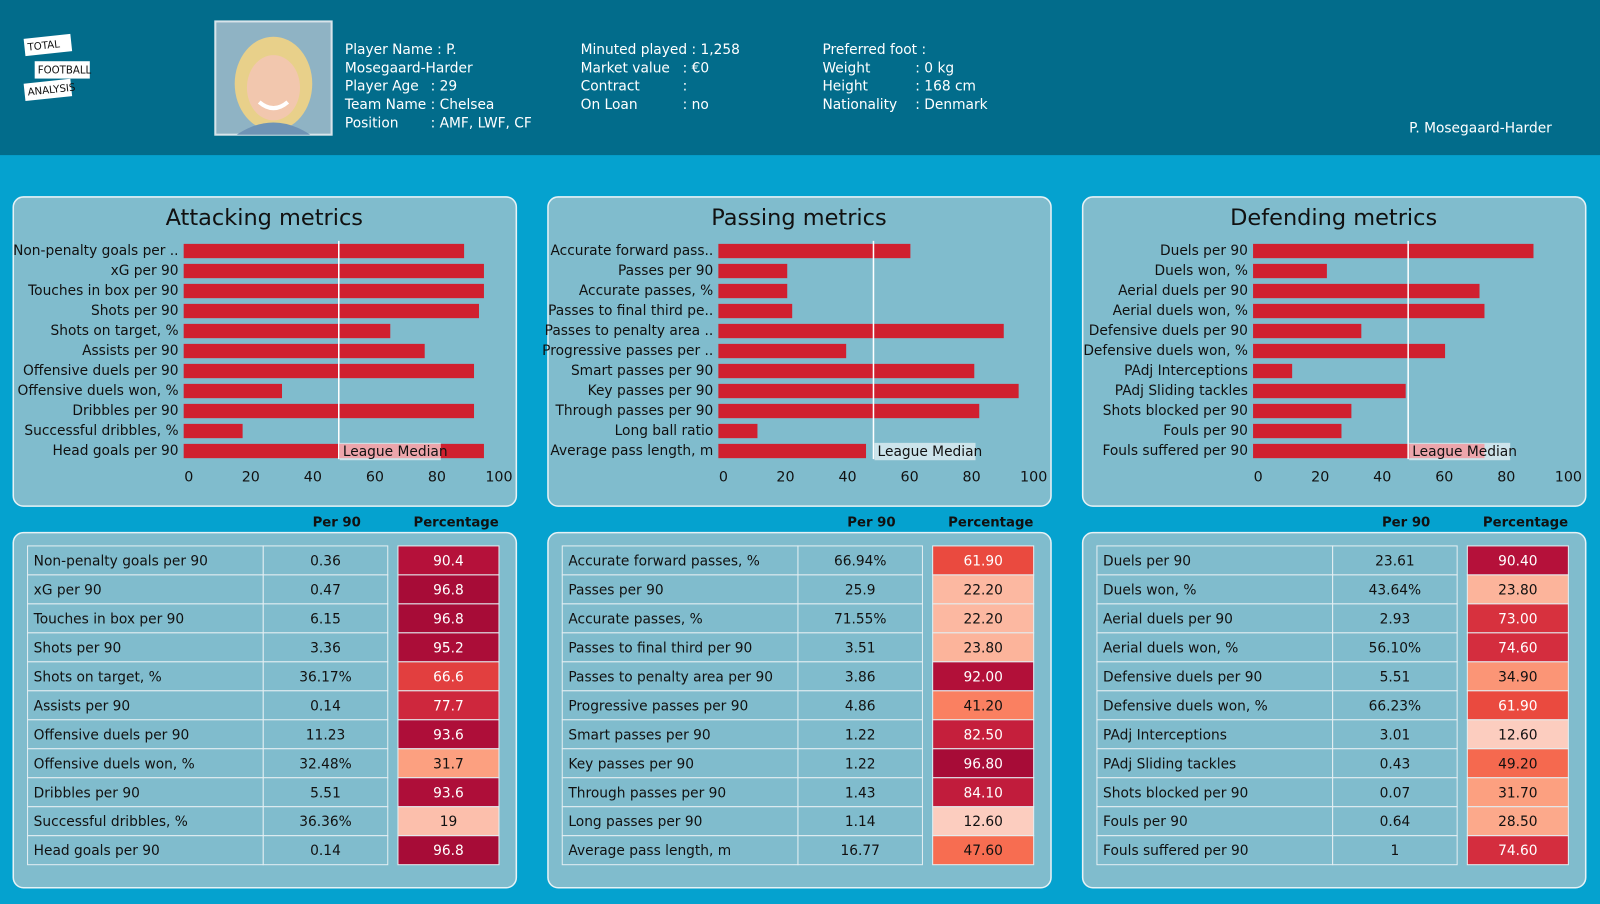 This screenshot has width=1600, height=904. What do you see at coordinates (395, 452) in the screenshot?
I see `median-label: League Median` at bounding box center [395, 452].